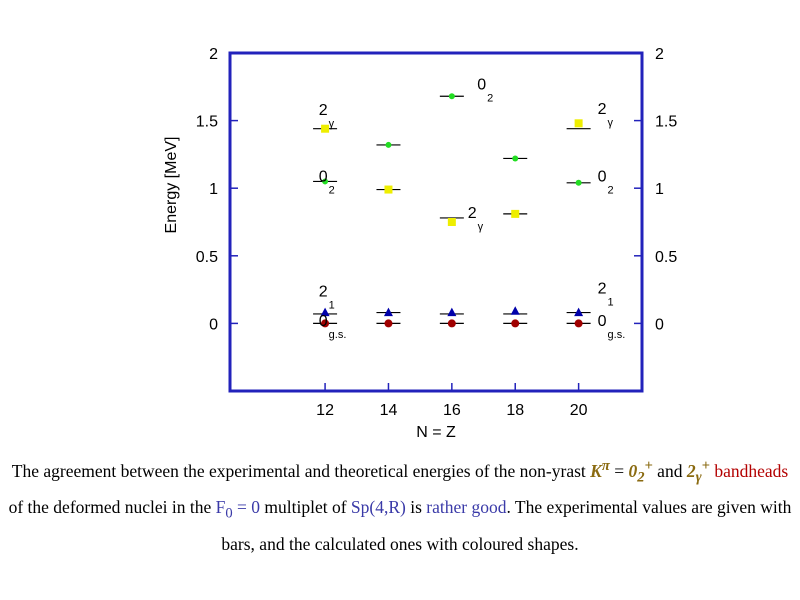  What do you see at coordinates (640, 472) in the screenshot?
I see `caption-state-0-2: 02+` at bounding box center [640, 472].